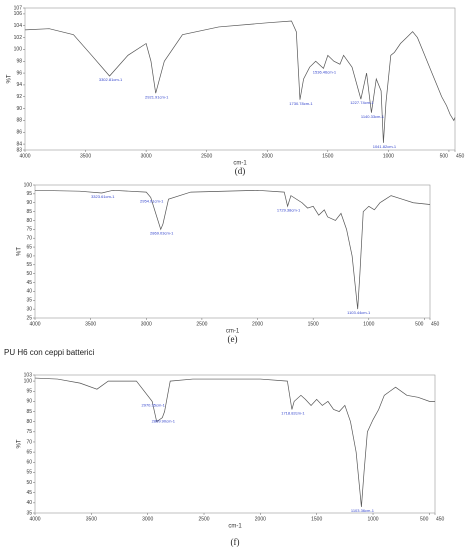 This screenshot has width=465, height=550. Describe the element at coordinates (29, 309) in the screenshot. I see `y-tick-label: 30` at that location.